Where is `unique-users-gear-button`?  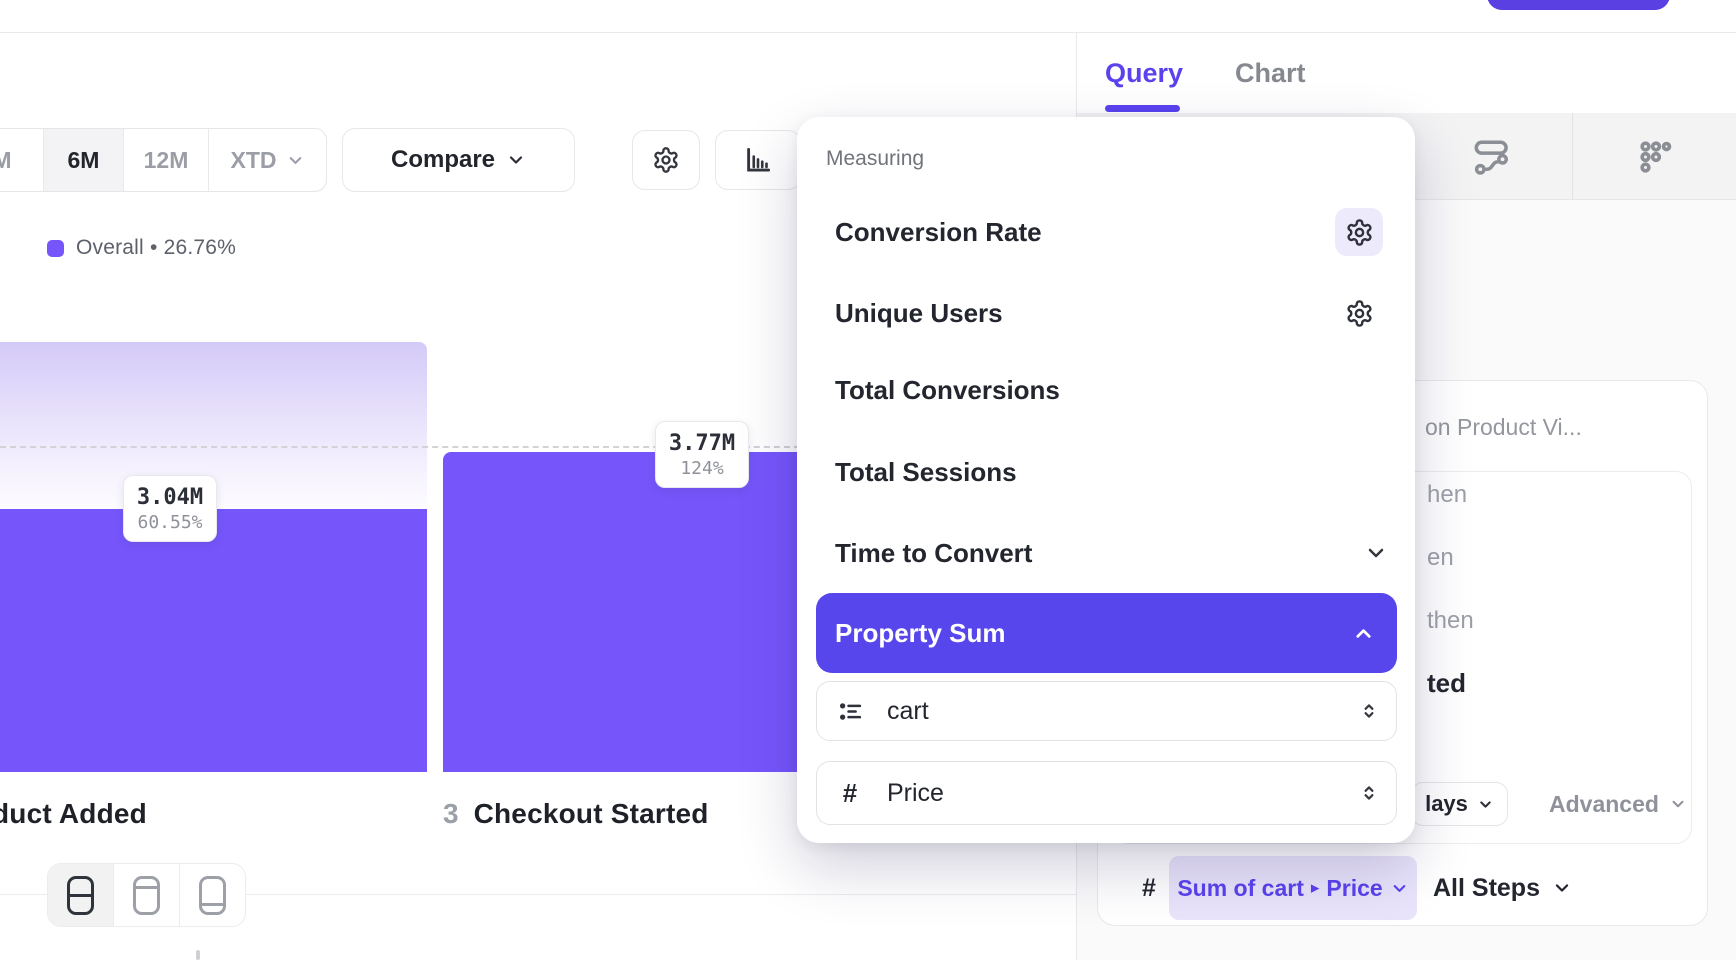 unique-users-gear-button is located at coordinates (1359, 313).